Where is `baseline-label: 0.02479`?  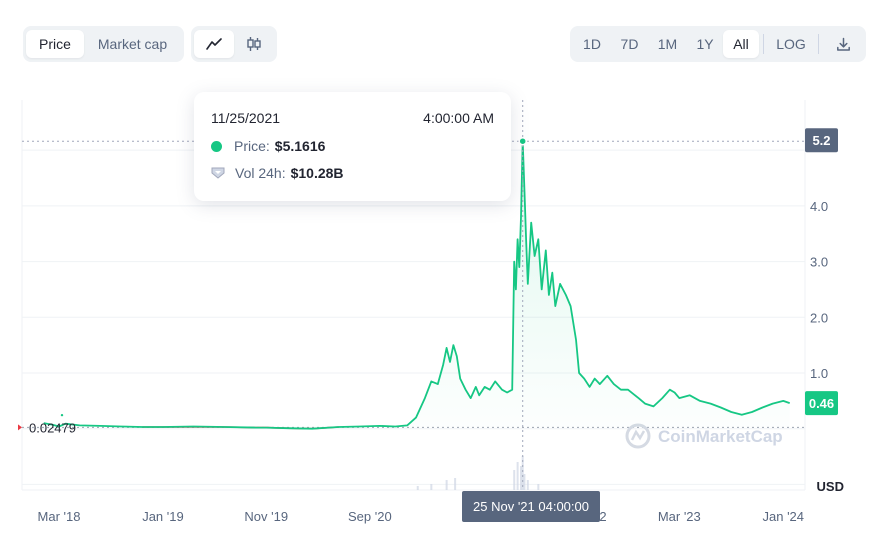 baseline-label: 0.02479 is located at coordinates (52, 427).